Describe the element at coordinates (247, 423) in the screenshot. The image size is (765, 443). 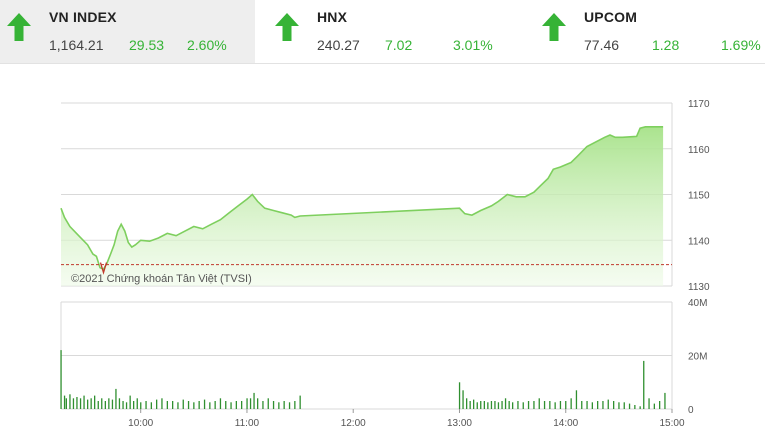
I see `time-tick-label: 11:00` at that location.